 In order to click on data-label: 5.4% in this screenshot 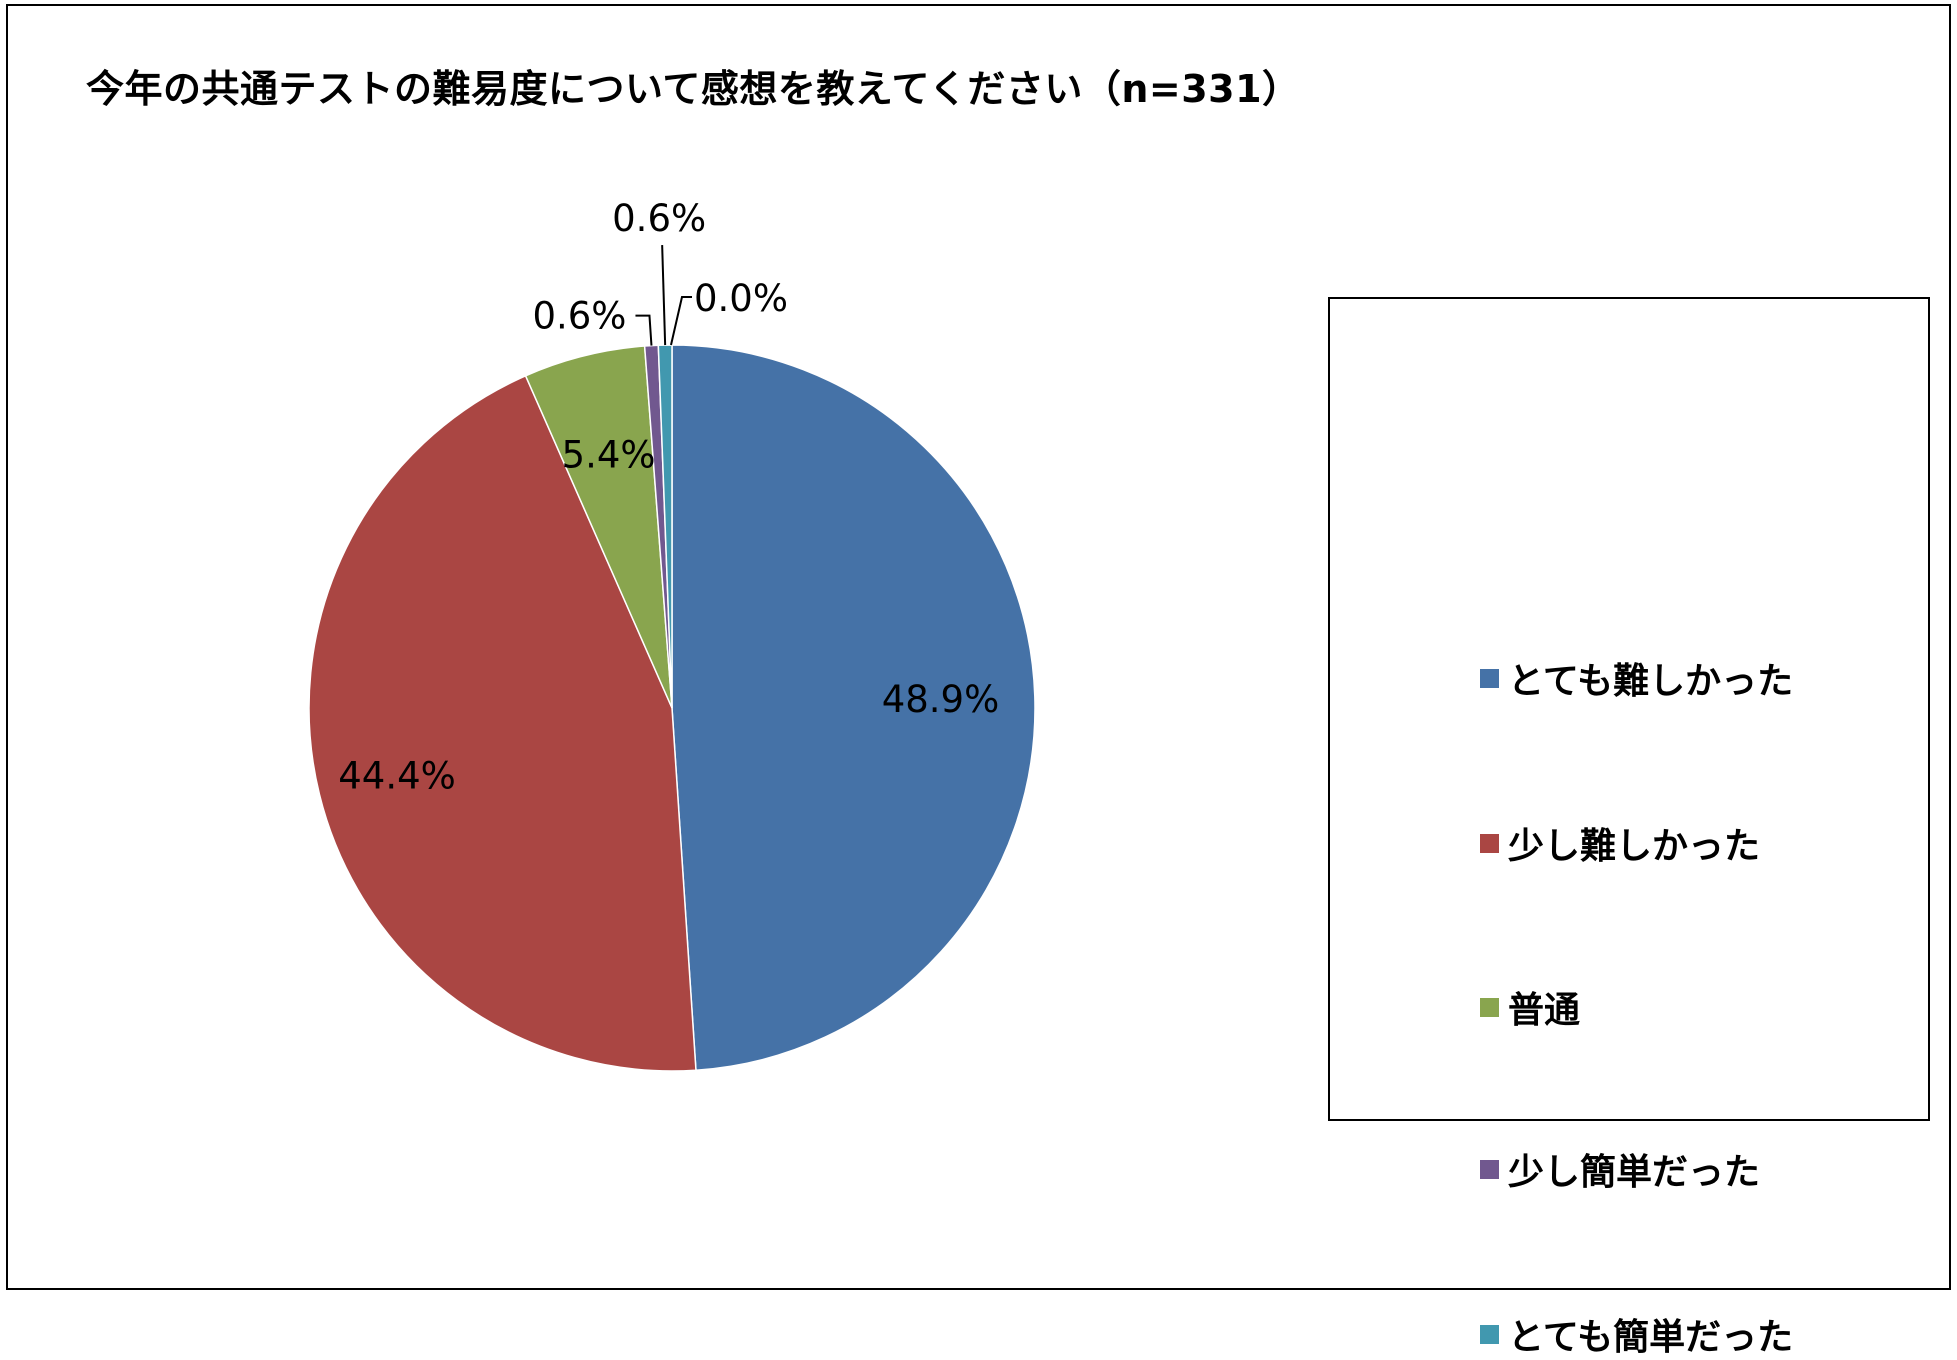, I will do `click(609, 454)`.